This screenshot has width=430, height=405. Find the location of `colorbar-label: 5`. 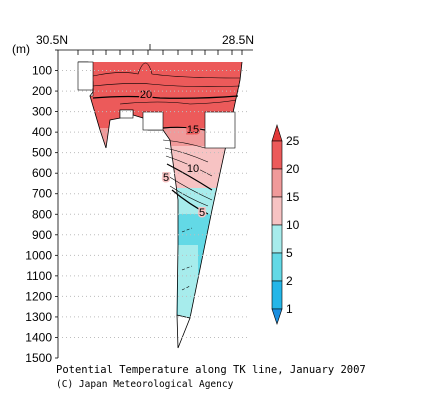

colorbar-label: 5 is located at coordinates (289, 253).